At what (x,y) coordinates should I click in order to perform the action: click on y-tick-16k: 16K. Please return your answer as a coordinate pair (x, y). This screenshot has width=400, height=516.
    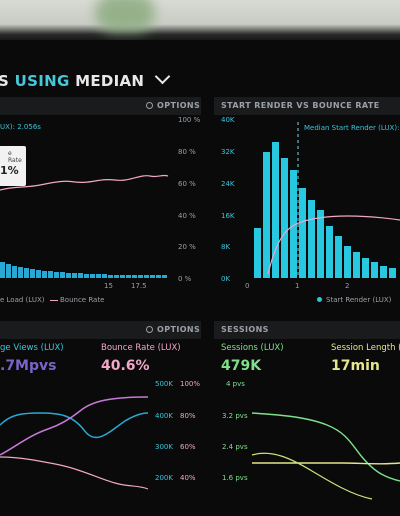
    Looking at the image, I should click on (228, 216).